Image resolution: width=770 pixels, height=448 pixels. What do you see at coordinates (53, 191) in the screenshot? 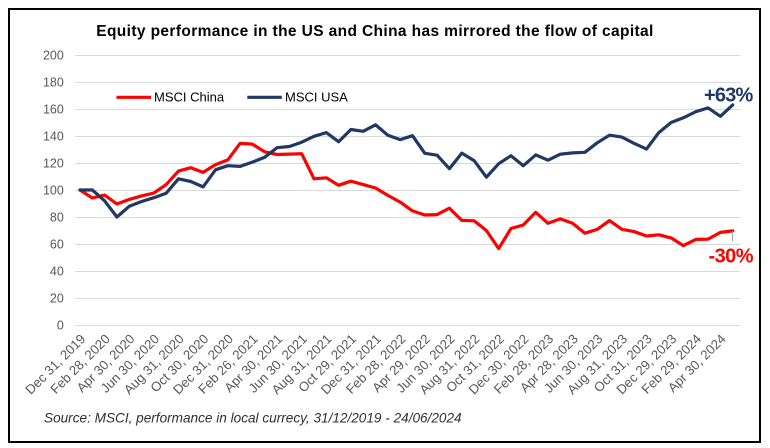
I see `svg-text: 100` at bounding box center [53, 191].